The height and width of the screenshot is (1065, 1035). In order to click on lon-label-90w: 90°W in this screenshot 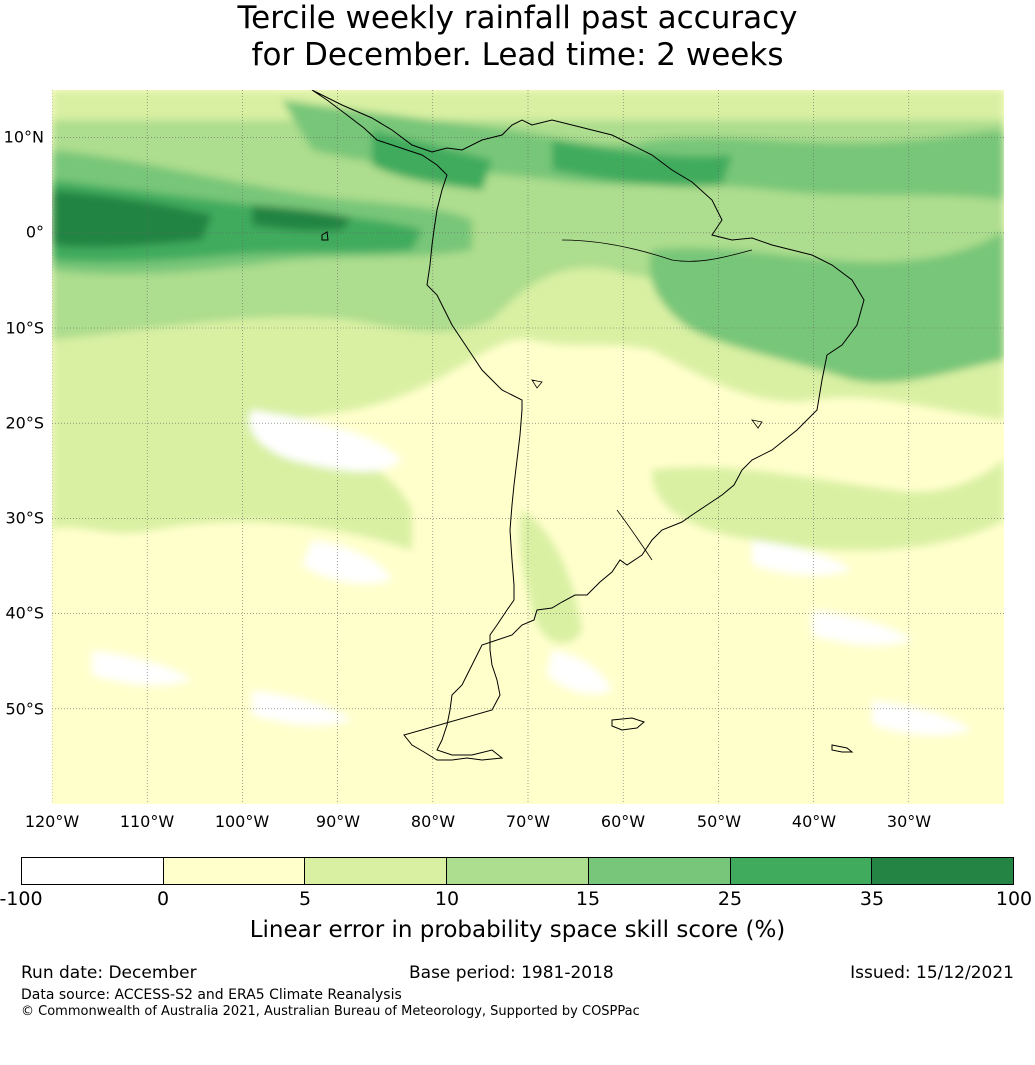, I will do `click(338, 821)`.